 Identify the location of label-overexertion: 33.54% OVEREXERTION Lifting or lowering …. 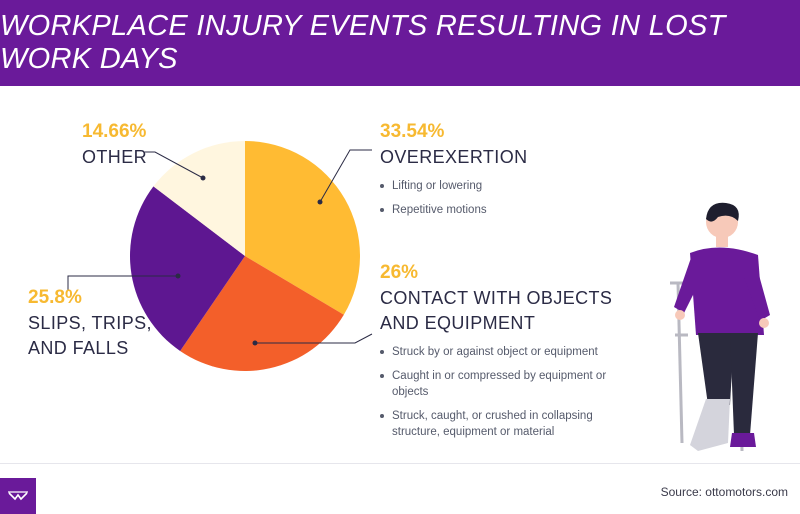
(510, 173).